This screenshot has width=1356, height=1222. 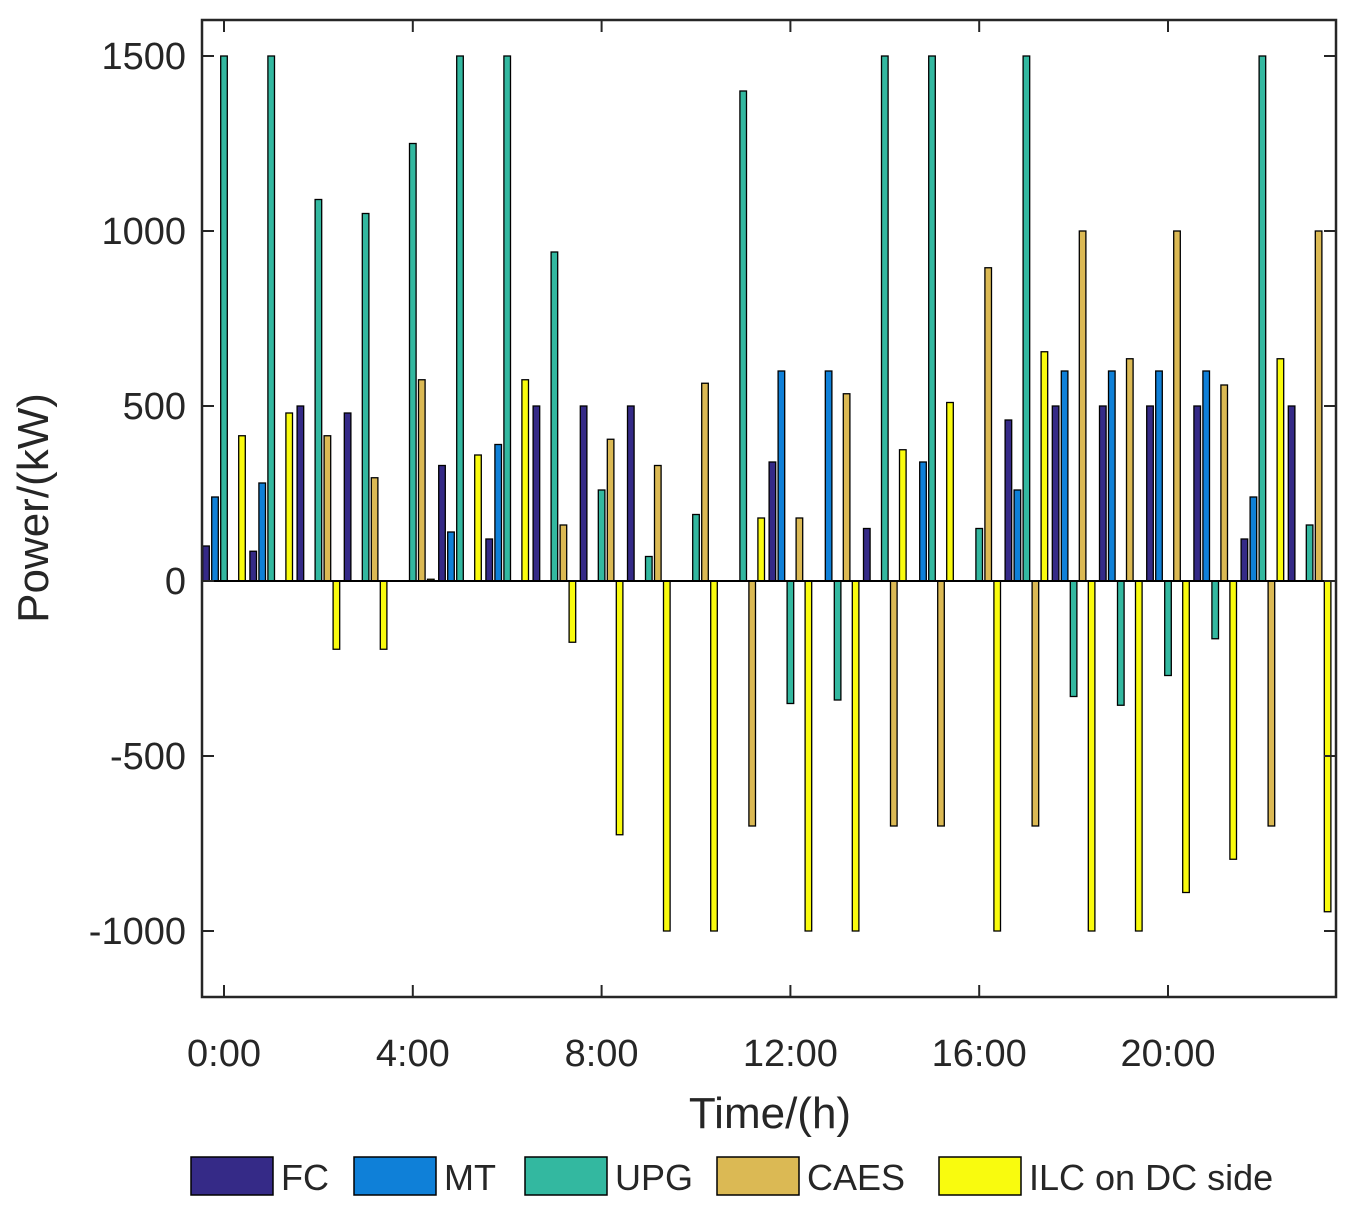 I want to click on legend-swatch-caes, so click(x=758, y=1176).